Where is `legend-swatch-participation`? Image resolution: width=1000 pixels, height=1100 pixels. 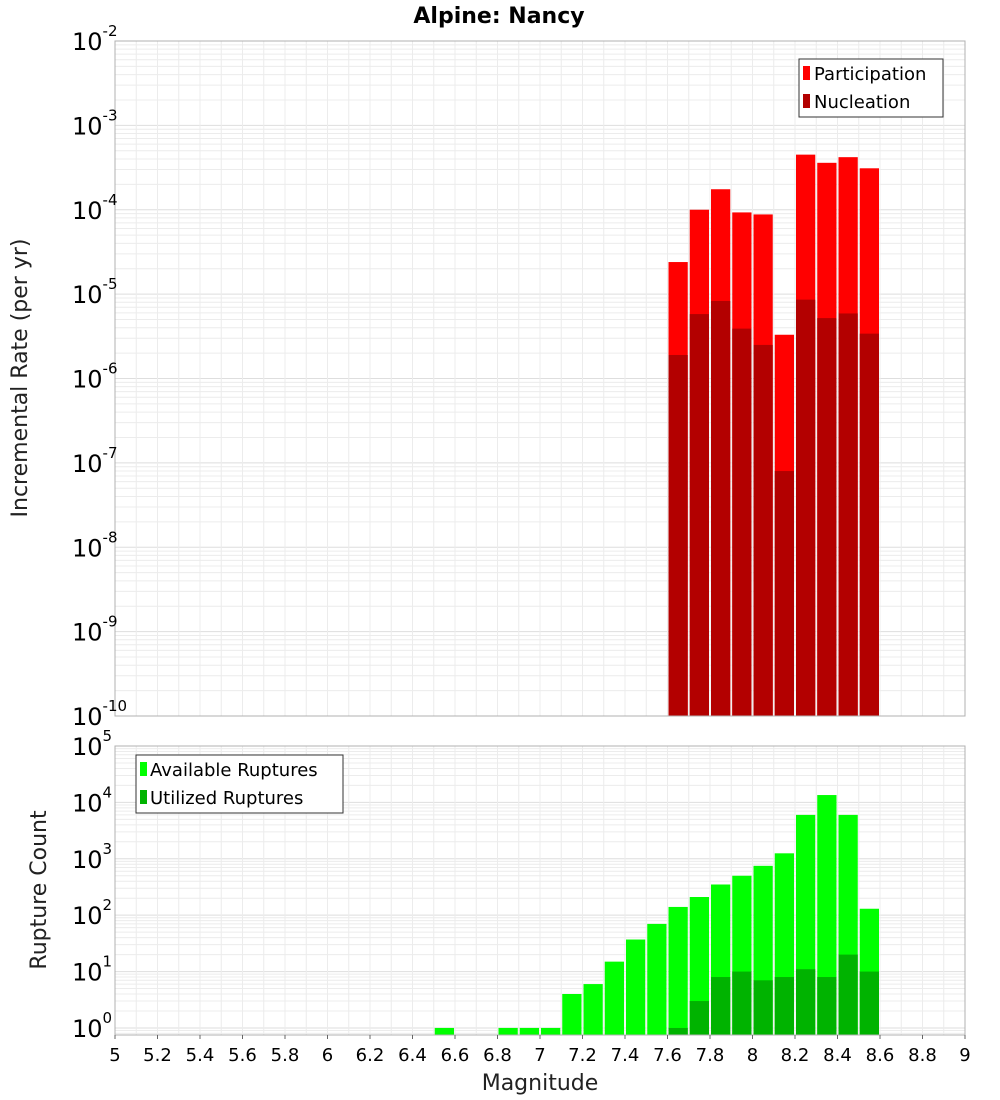 legend-swatch-participation is located at coordinates (806, 73).